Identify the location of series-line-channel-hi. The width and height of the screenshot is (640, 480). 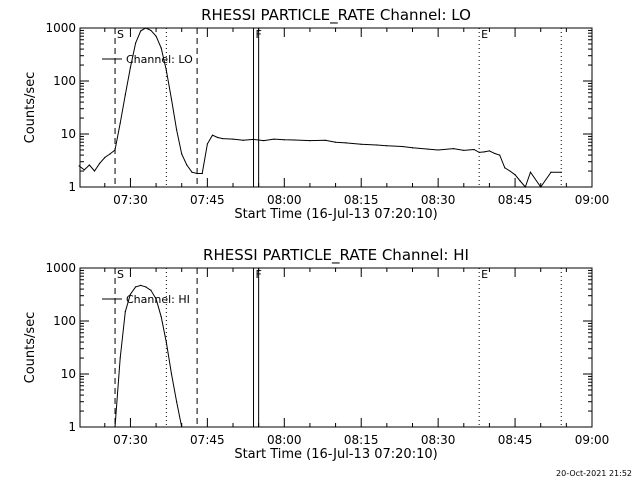
(148, 356).